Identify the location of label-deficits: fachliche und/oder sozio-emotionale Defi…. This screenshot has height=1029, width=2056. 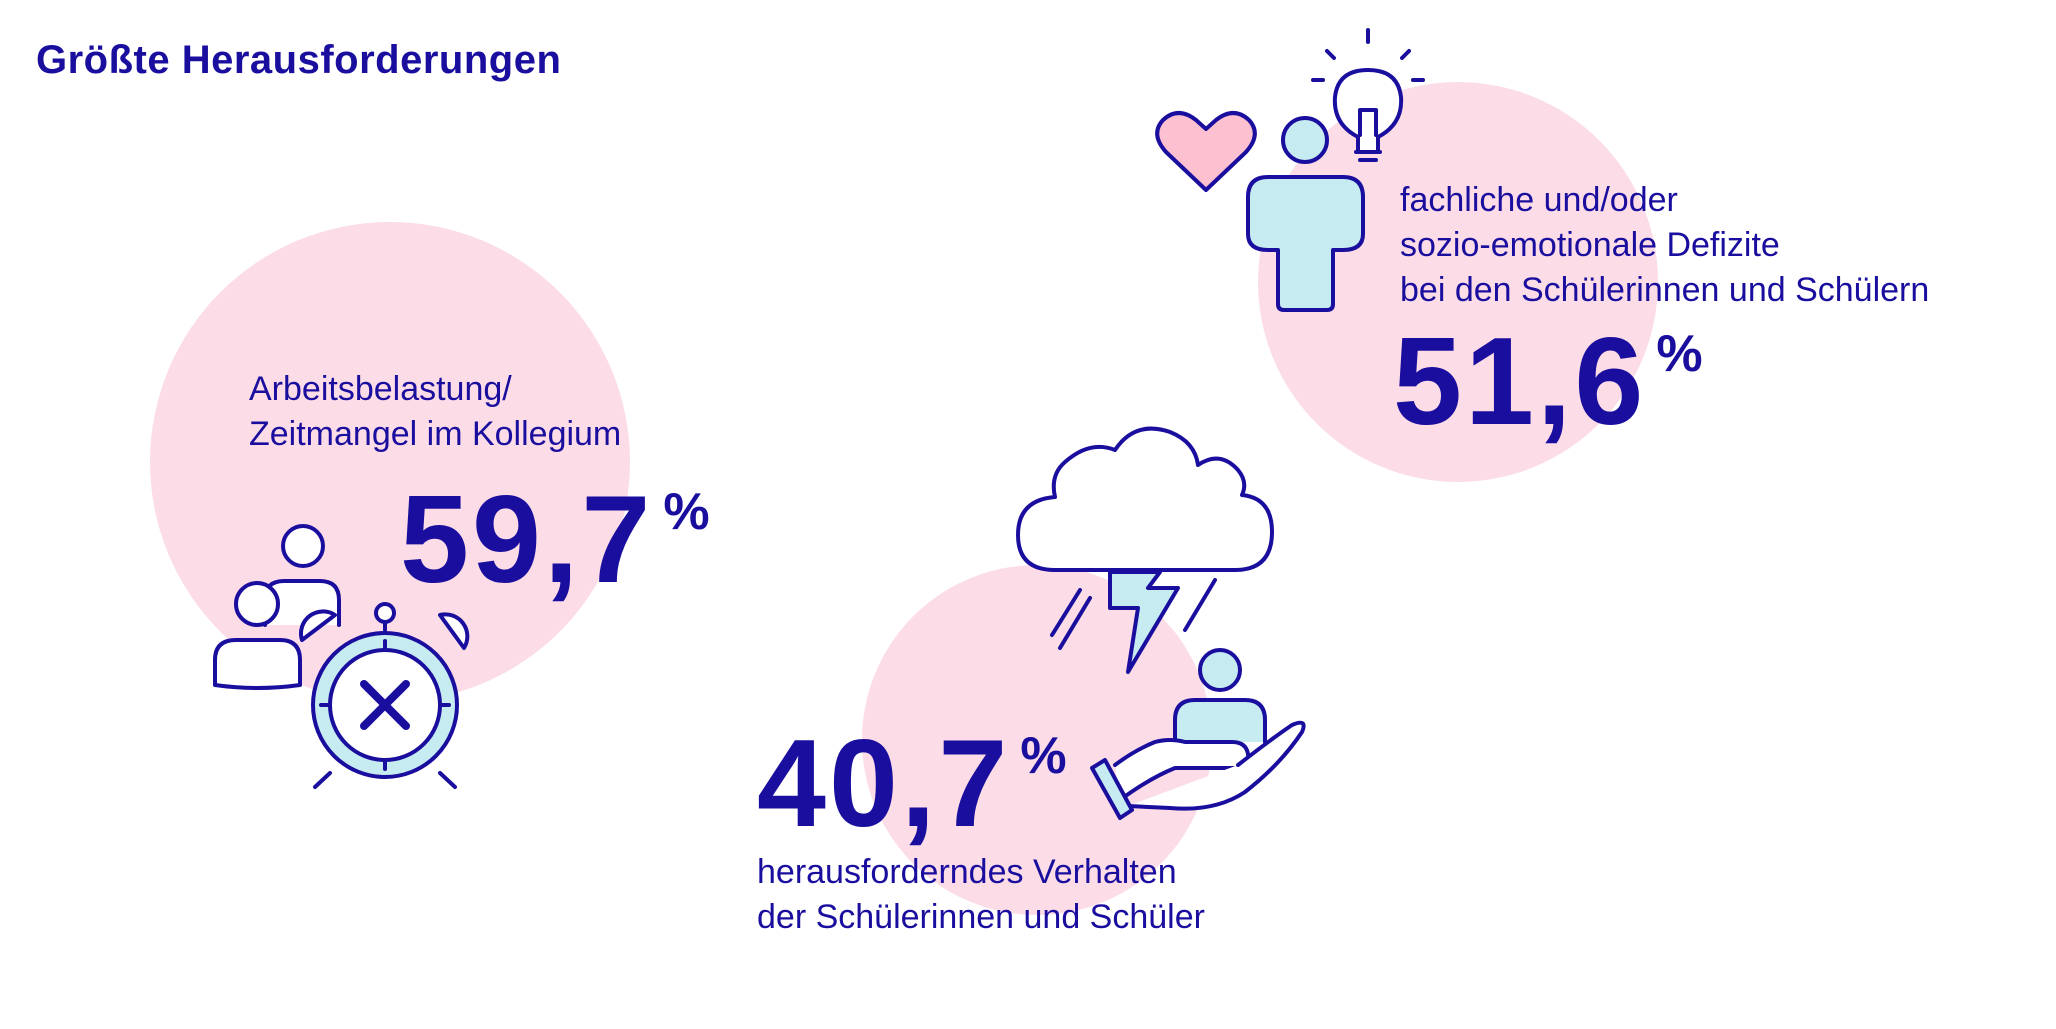
(1664, 245).